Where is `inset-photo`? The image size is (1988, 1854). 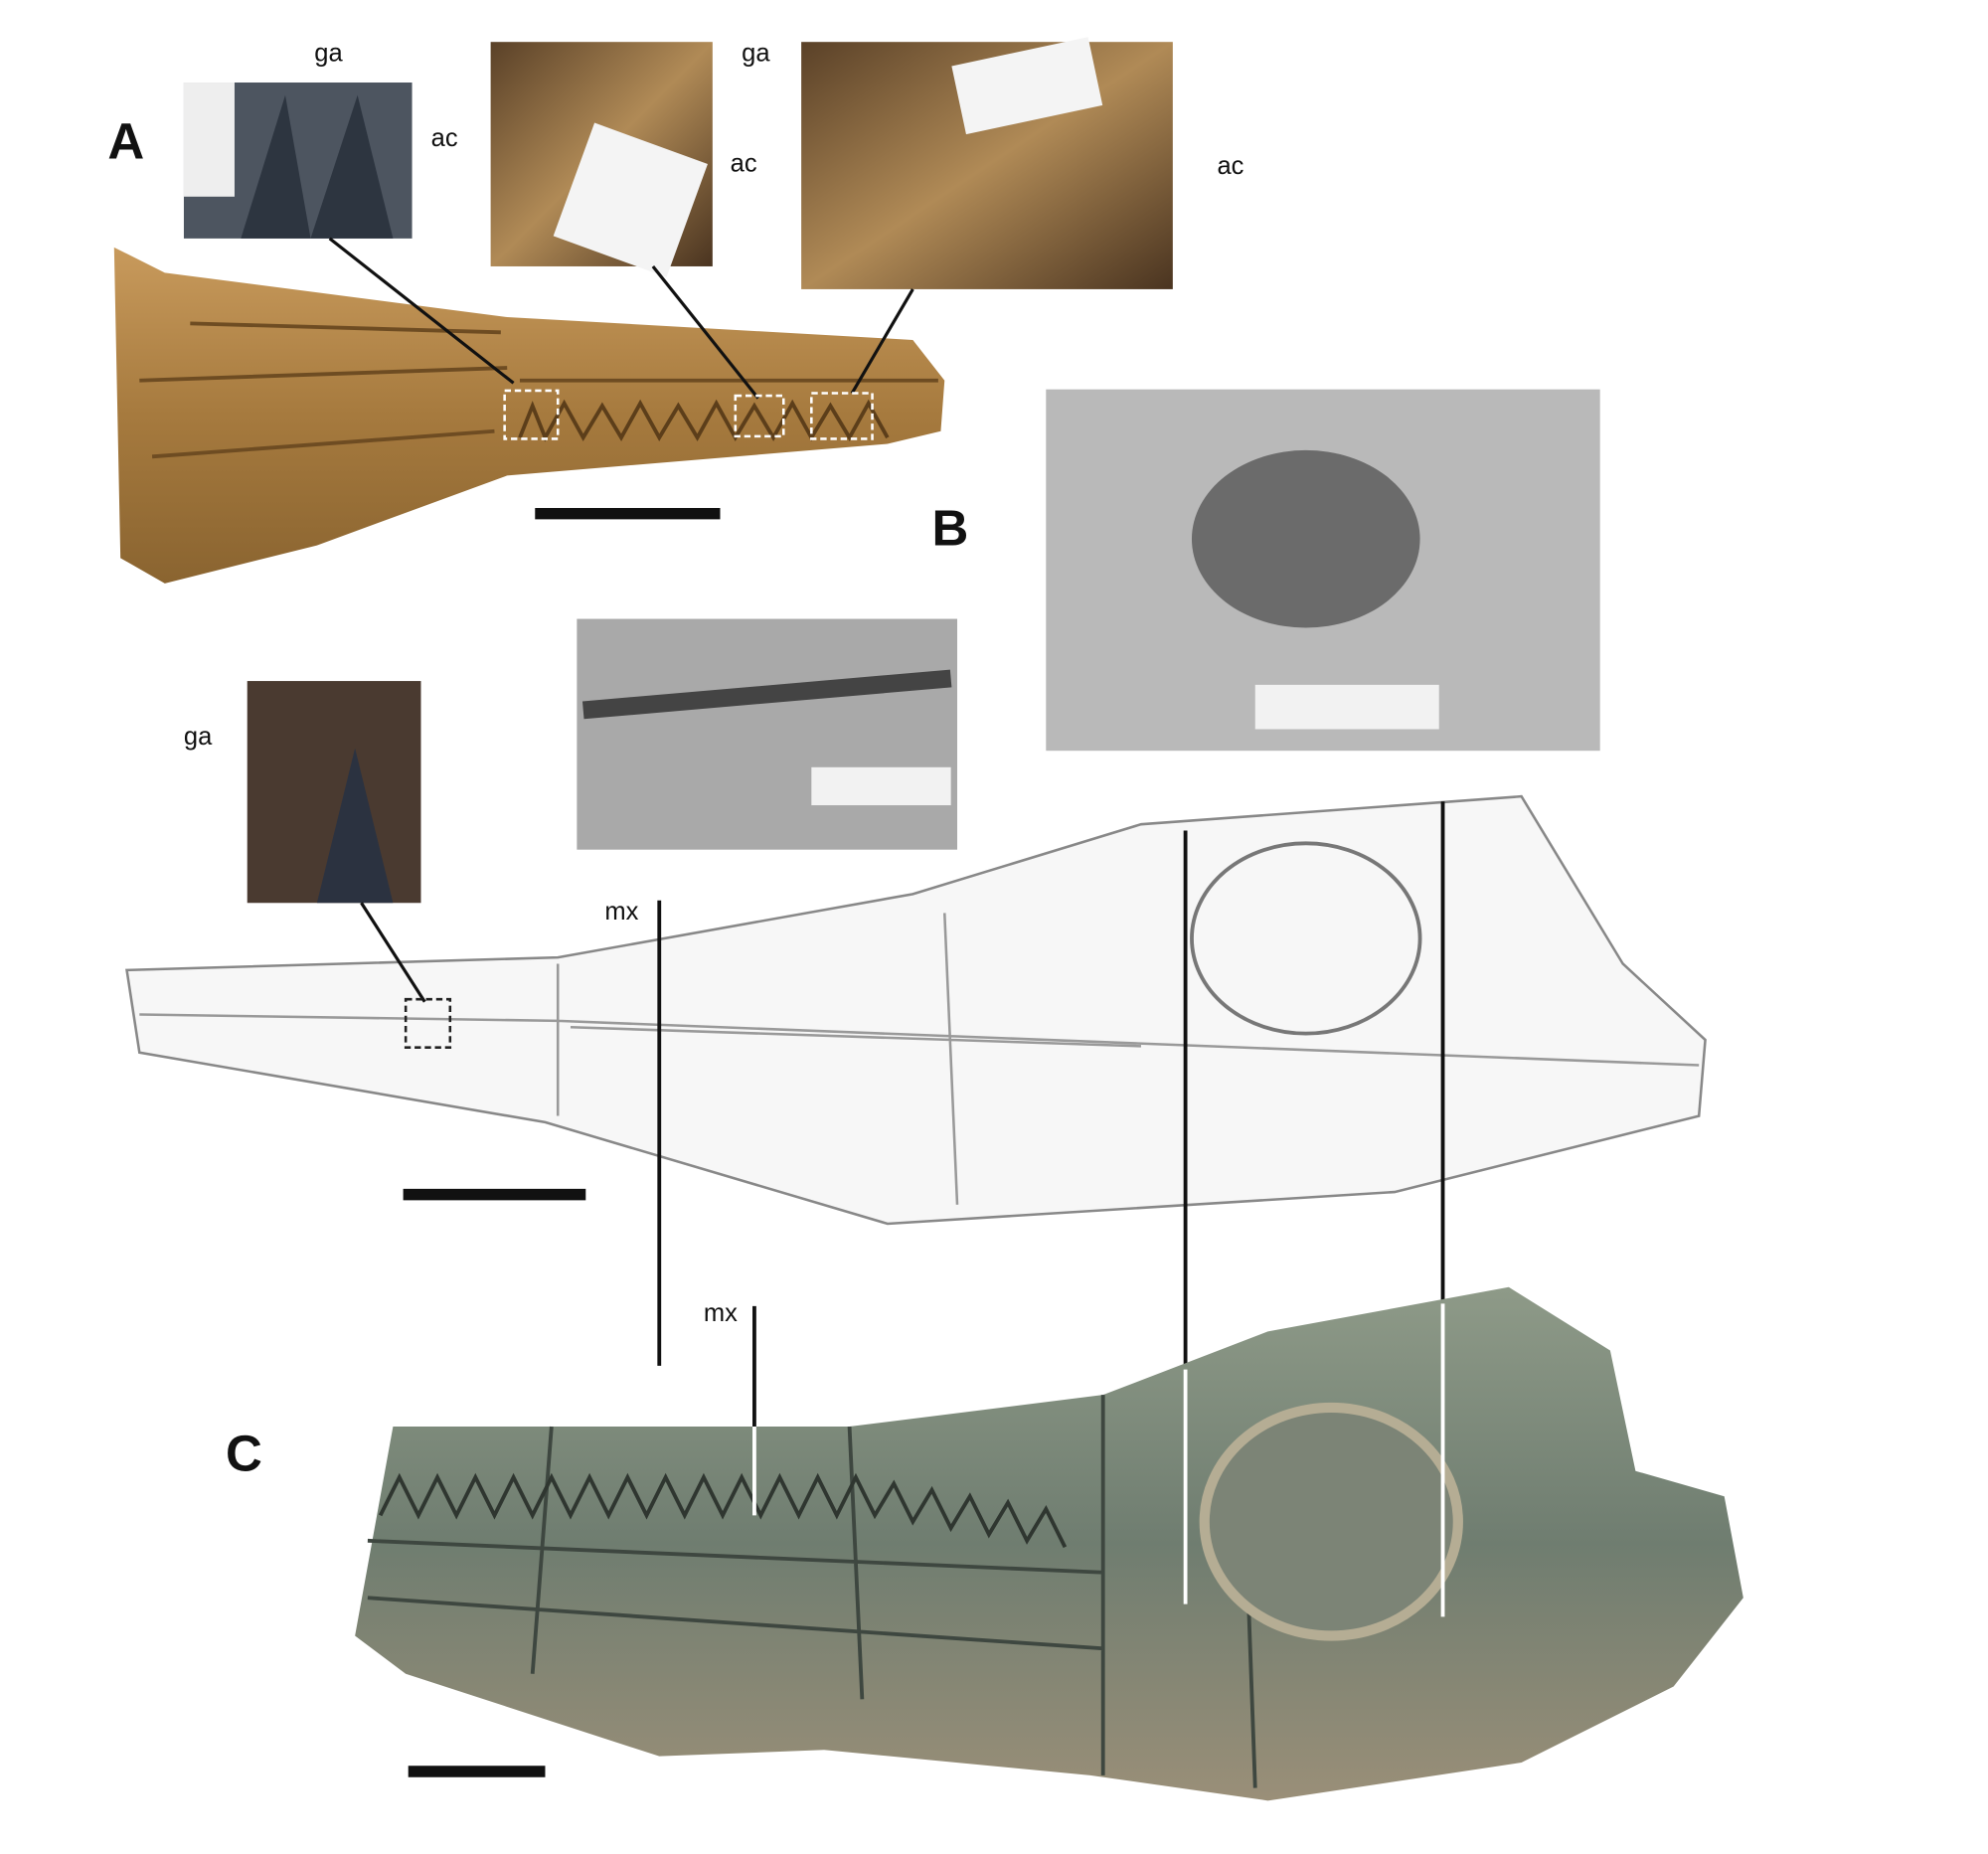
inset-photo is located at coordinates (767, 734).